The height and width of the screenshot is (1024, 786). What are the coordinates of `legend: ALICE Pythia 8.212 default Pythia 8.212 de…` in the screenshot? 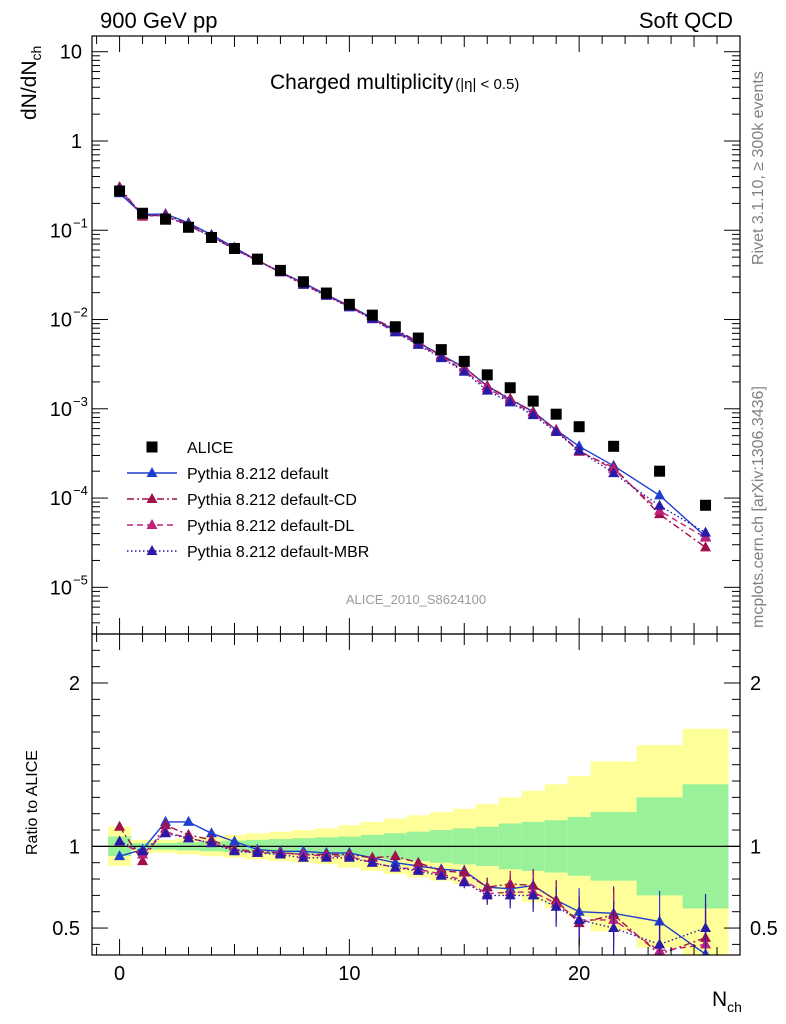 It's located at (248, 500).